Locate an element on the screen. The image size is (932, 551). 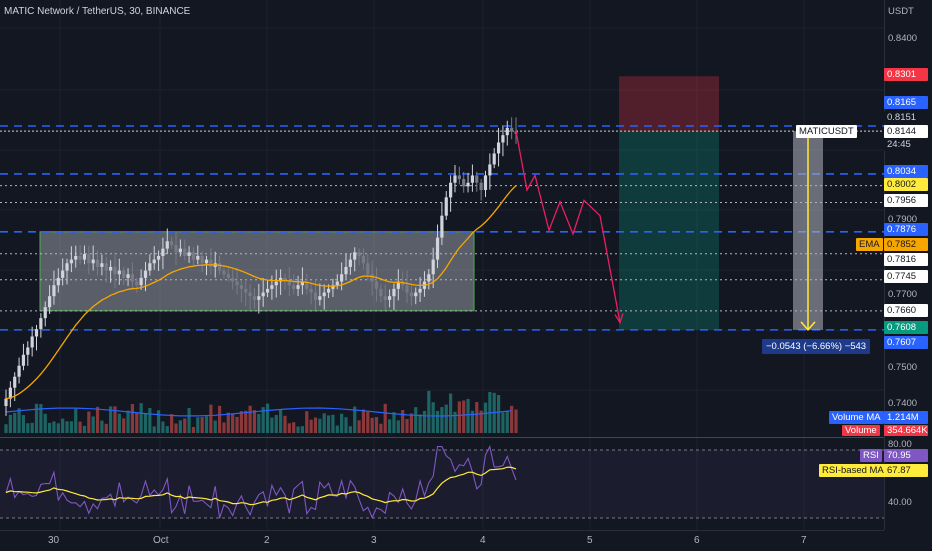
volume-ma-label: Volume MA is located at coordinates (856, 417).